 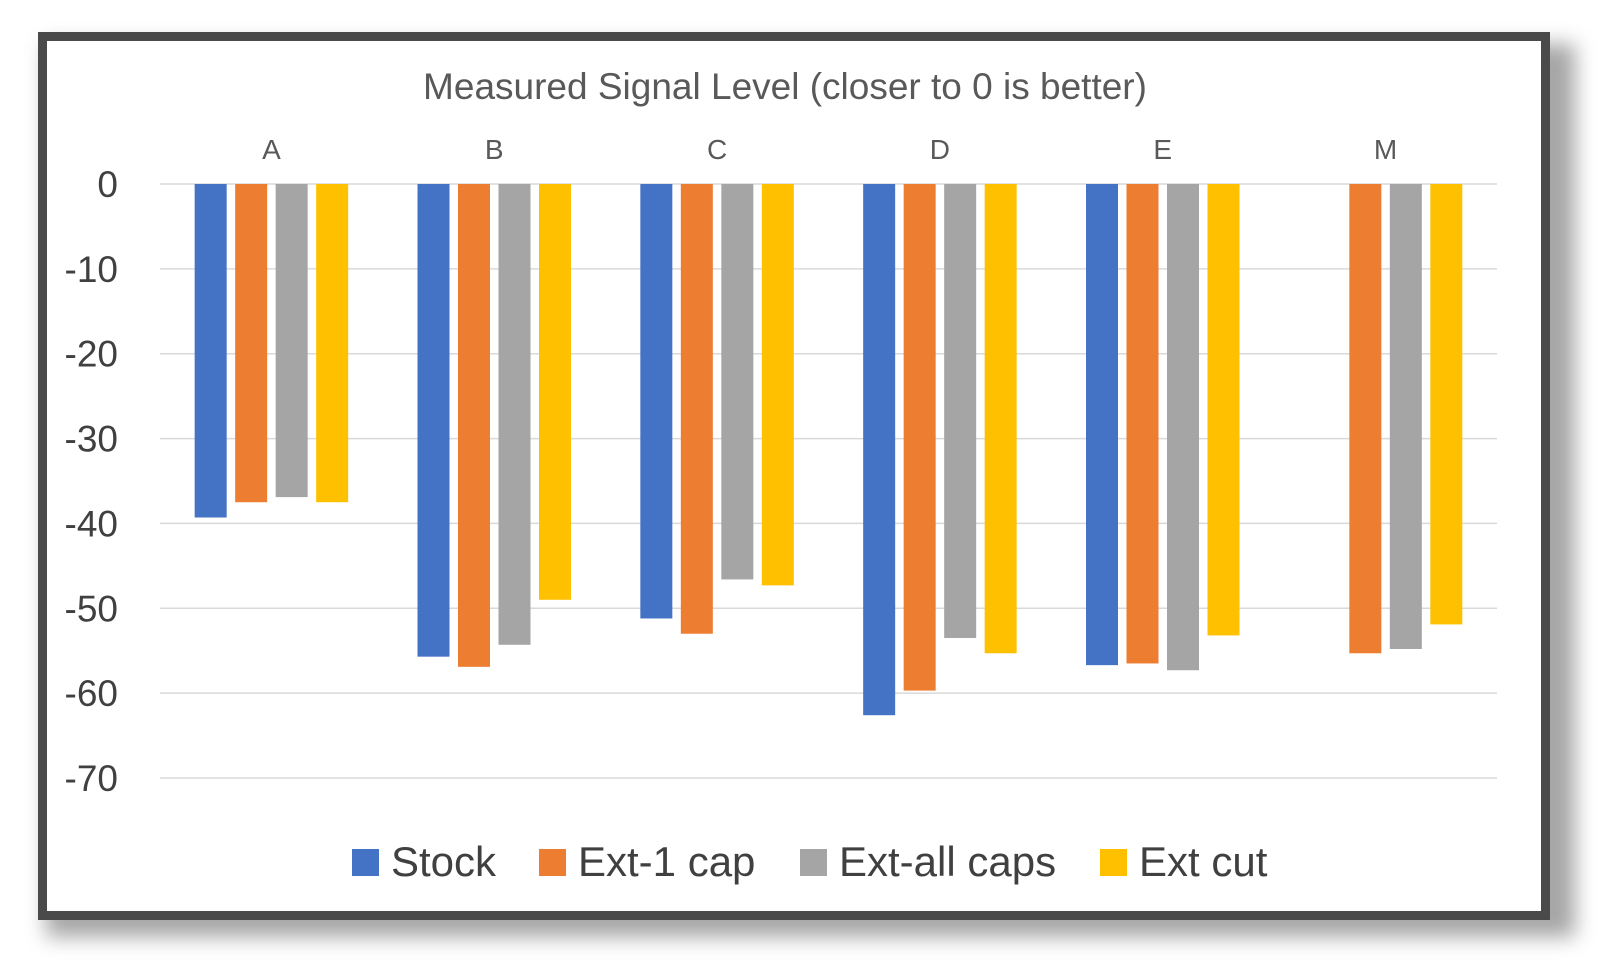 What do you see at coordinates (91, 693) in the screenshot?
I see `y-tick-label: -60` at bounding box center [91, 693].